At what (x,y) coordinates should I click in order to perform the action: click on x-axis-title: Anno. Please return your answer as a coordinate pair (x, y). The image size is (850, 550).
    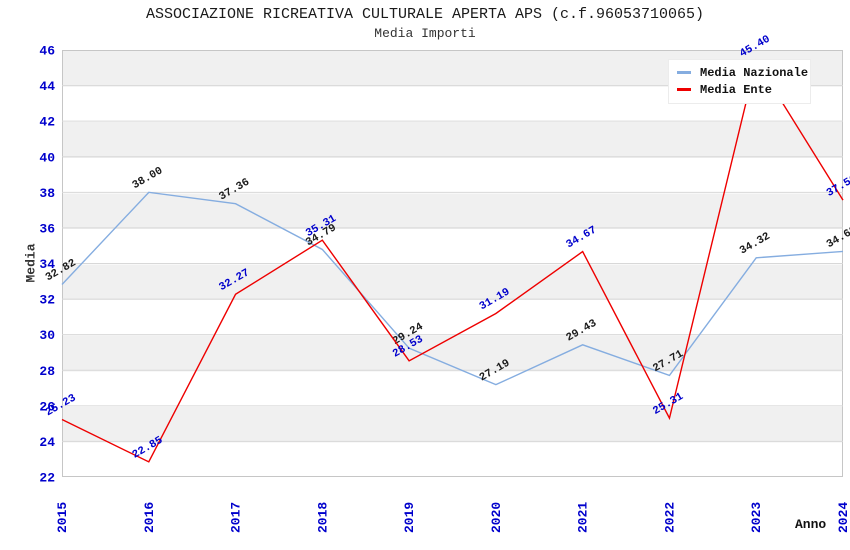
    Looking at the image, I should click on (811, 524).